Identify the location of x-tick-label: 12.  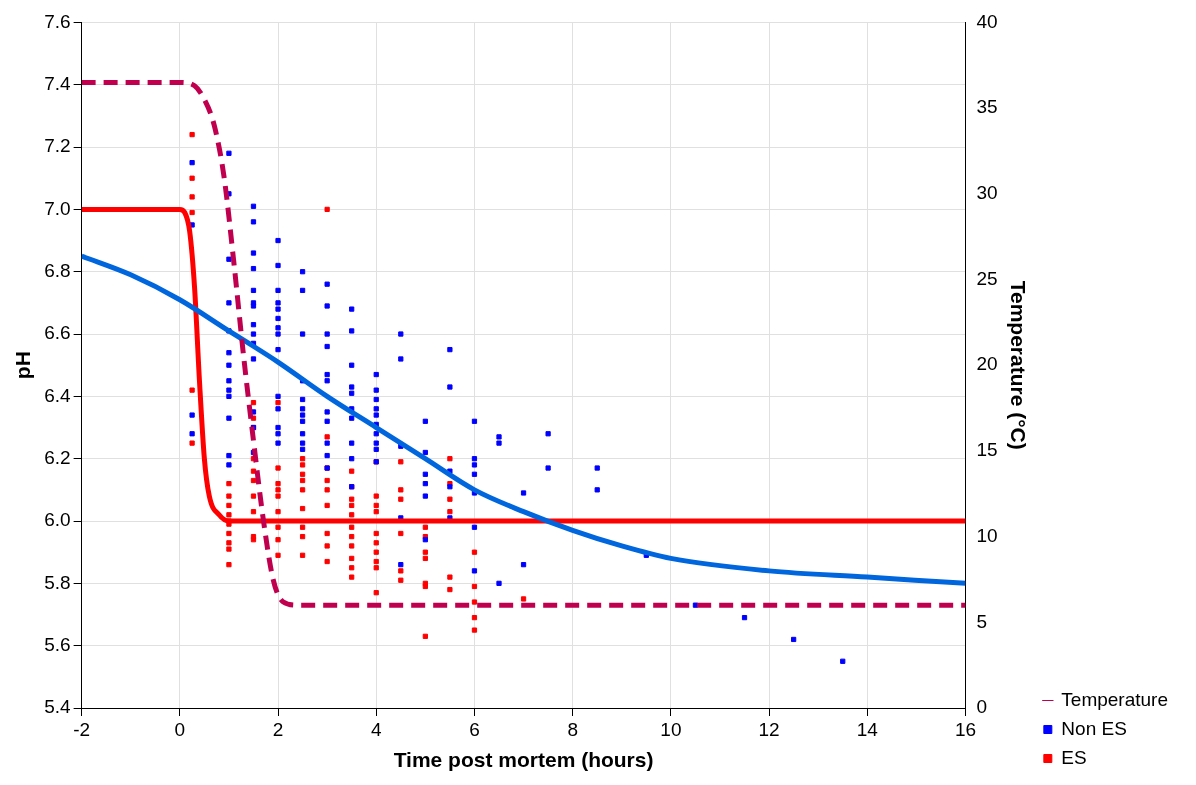
(769, 729).